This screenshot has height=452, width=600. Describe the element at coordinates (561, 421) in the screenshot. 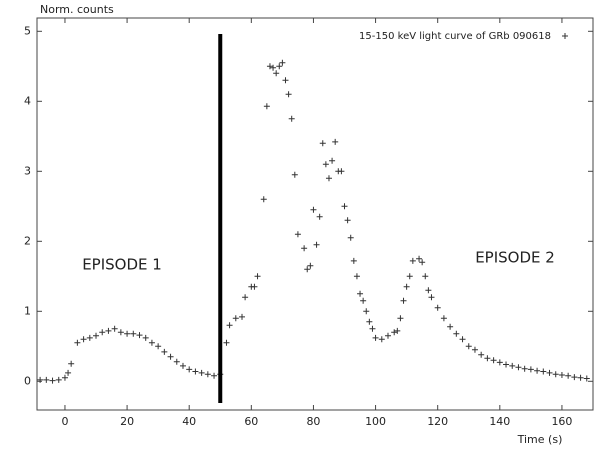

I see `x-tick-label: 160` at that location.